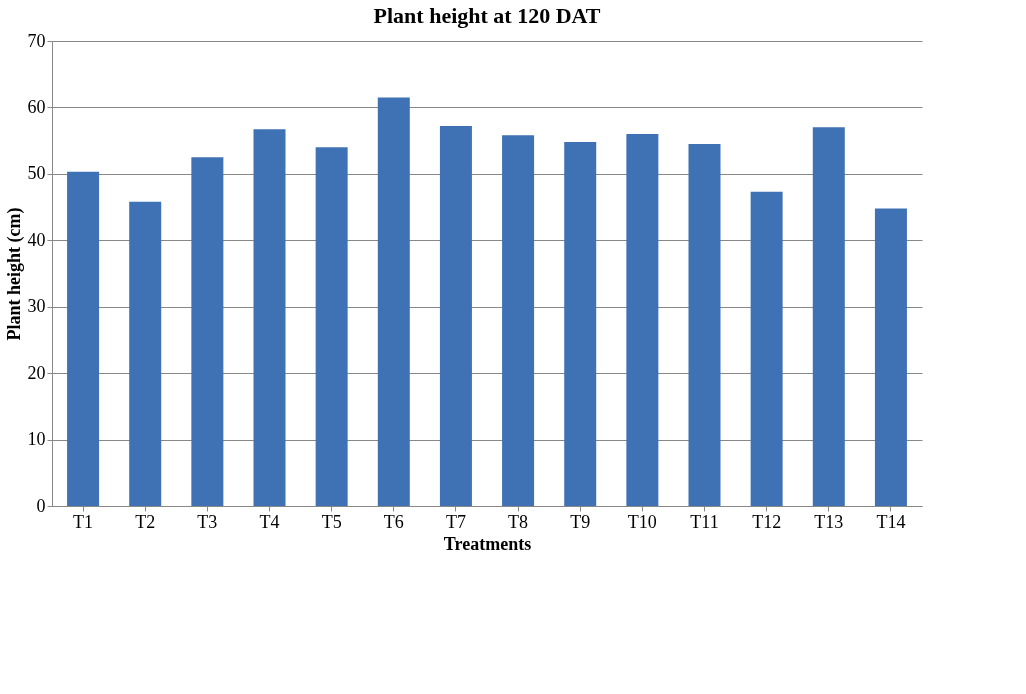  Describe the element at coordinates (36, 239) in the screenshot. I see `y-tick-label: 40` at that location.